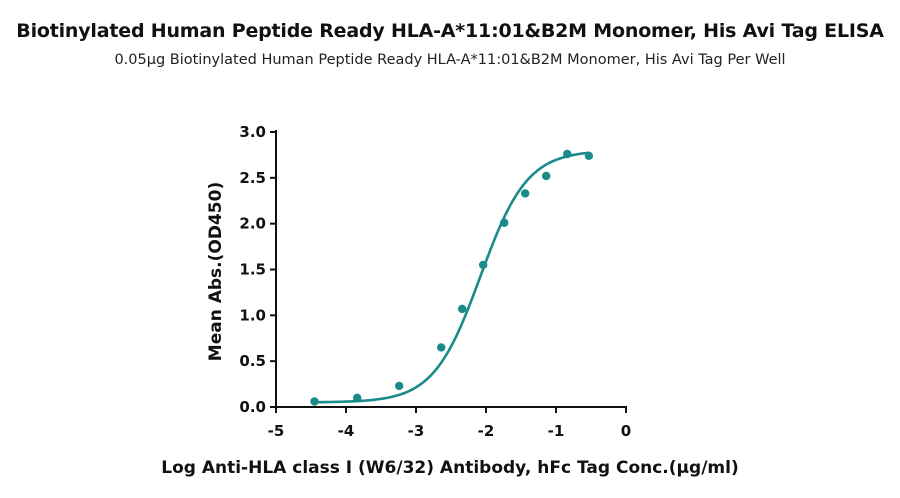 The width and height of the screenshot is (900, 498). What do you see at coordinates (252, 361) in the screenshot?
I see `y-tick-label: 0.5` at bounding box center [252, 361].